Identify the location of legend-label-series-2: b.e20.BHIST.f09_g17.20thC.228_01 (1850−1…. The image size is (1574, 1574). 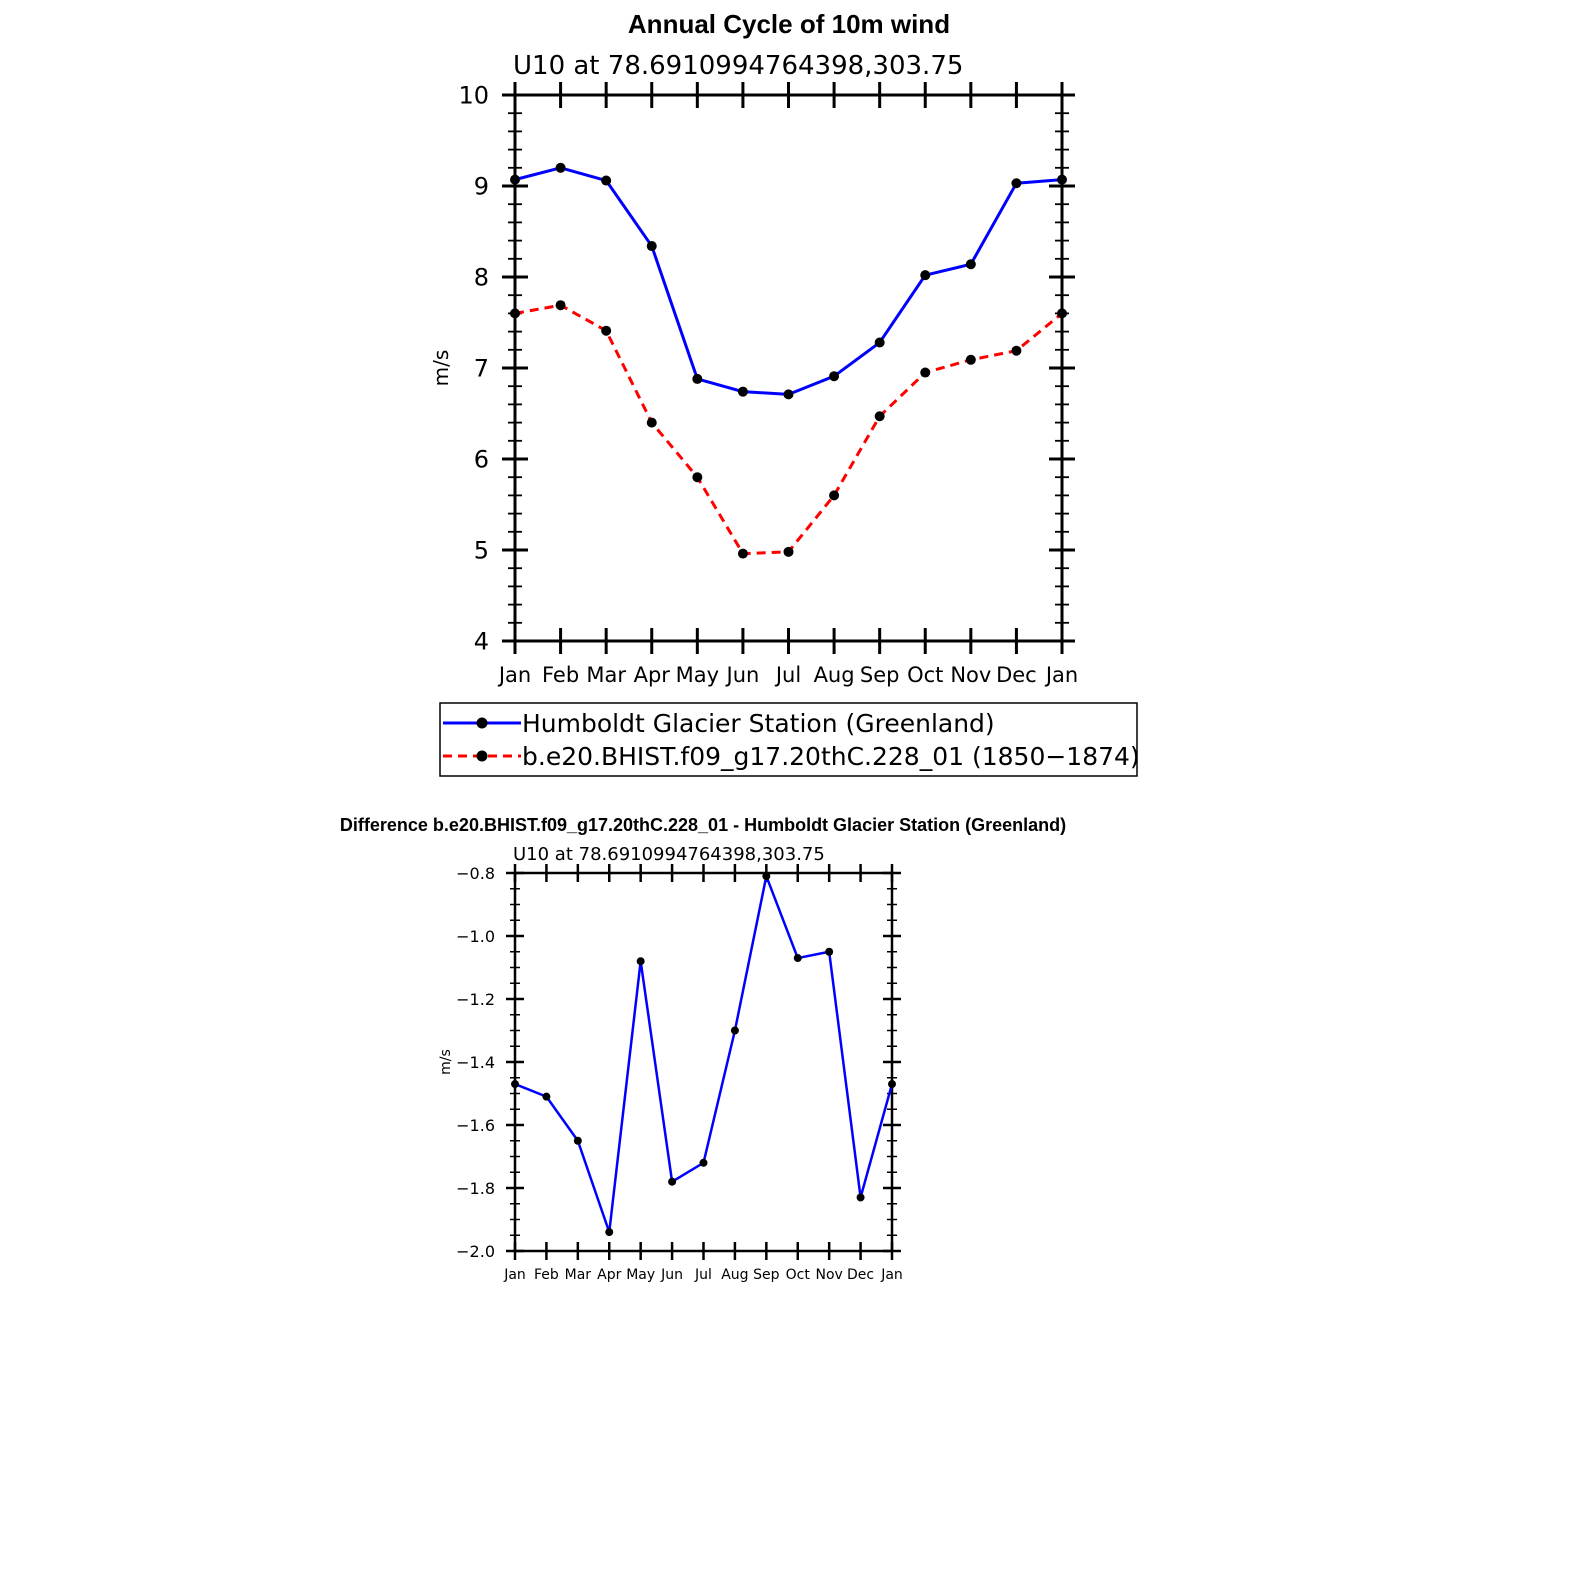
(831, 756).